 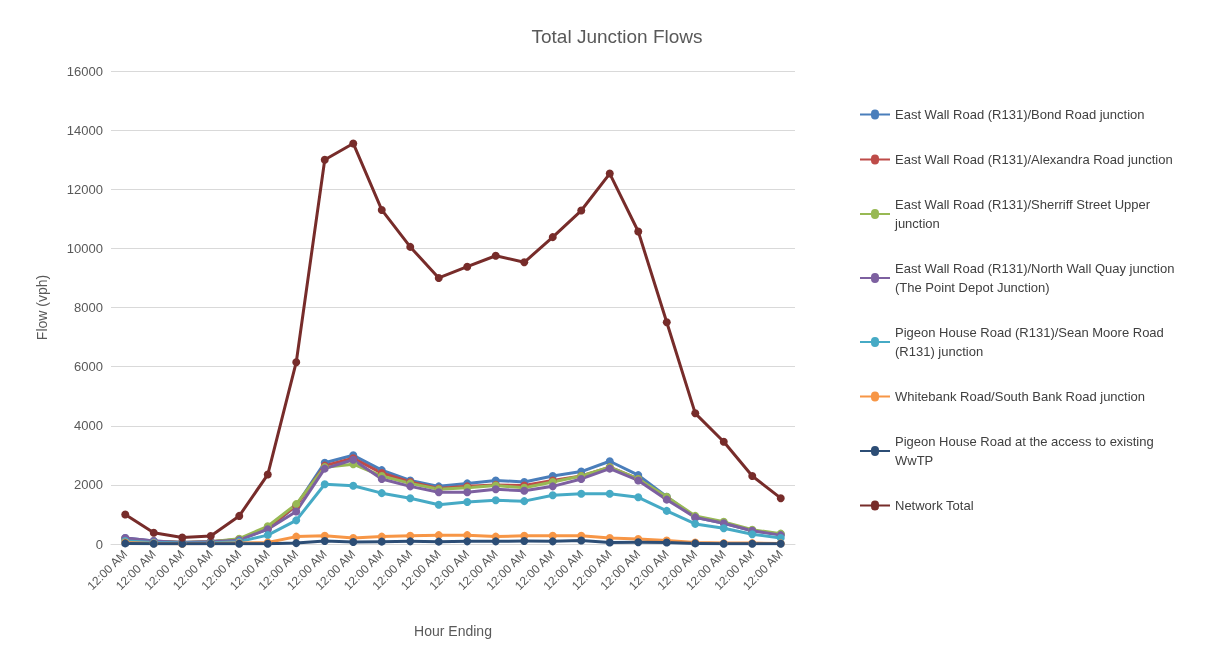 I want to click on y-tick-label: 6000, so click(x=88, y=367).